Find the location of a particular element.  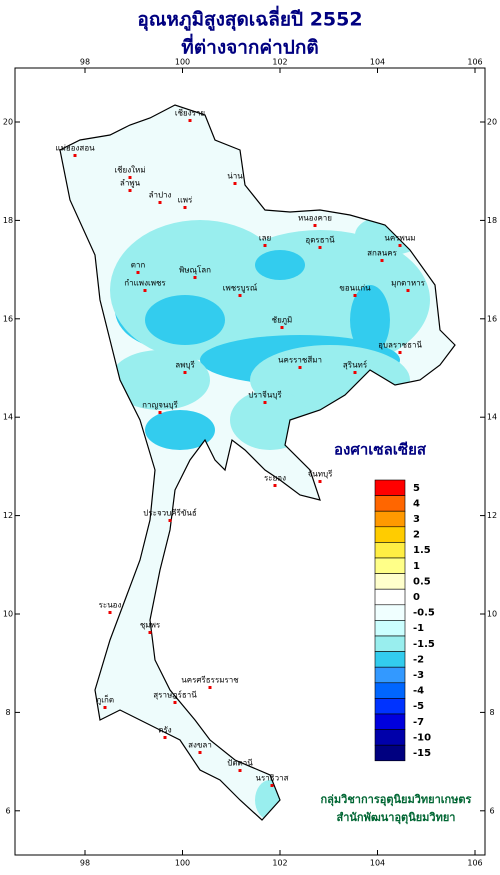

province-label: นราธิวาส is located at coordinates (271, 778).